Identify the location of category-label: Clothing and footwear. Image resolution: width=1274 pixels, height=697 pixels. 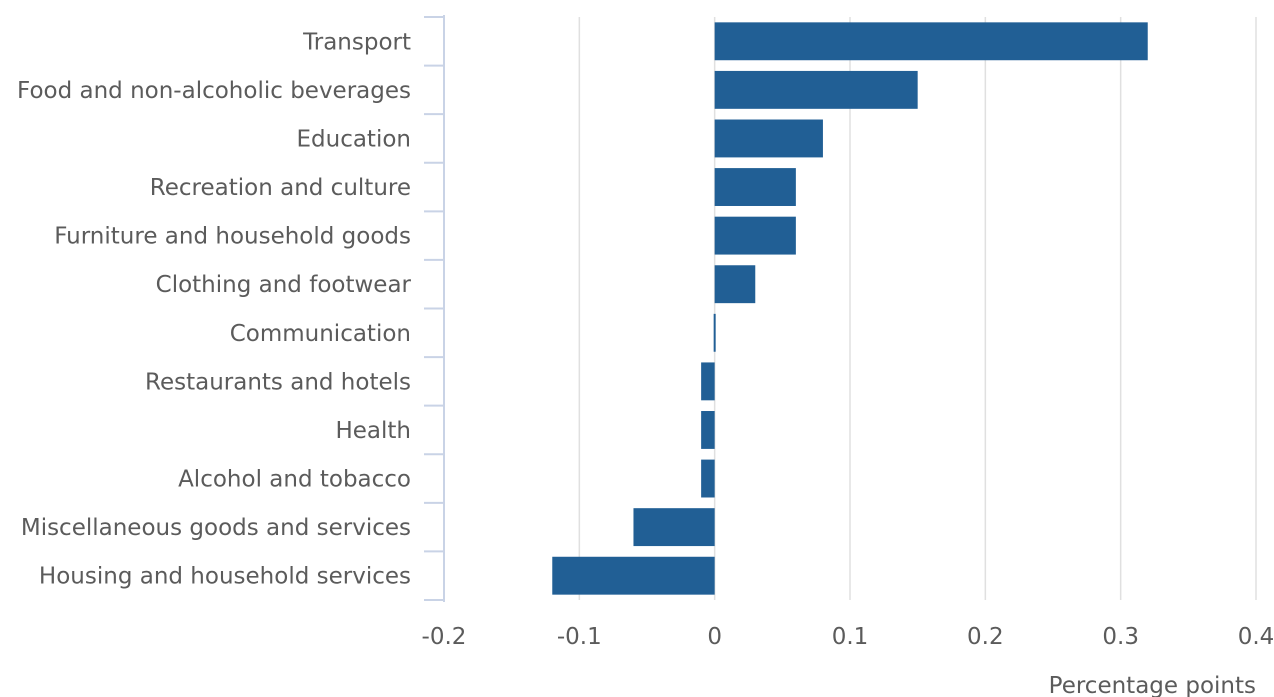
(284, 285).